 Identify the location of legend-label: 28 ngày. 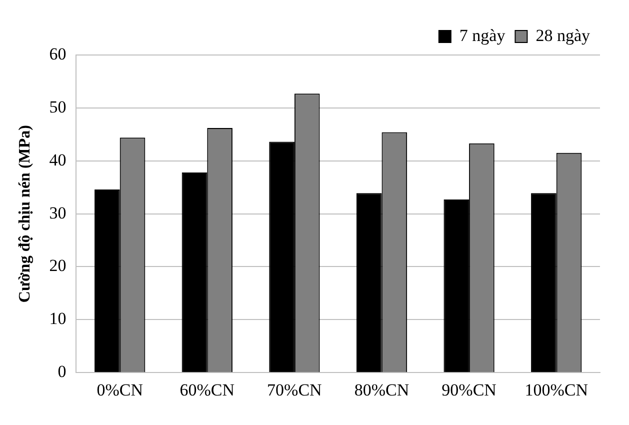
(563, 35).